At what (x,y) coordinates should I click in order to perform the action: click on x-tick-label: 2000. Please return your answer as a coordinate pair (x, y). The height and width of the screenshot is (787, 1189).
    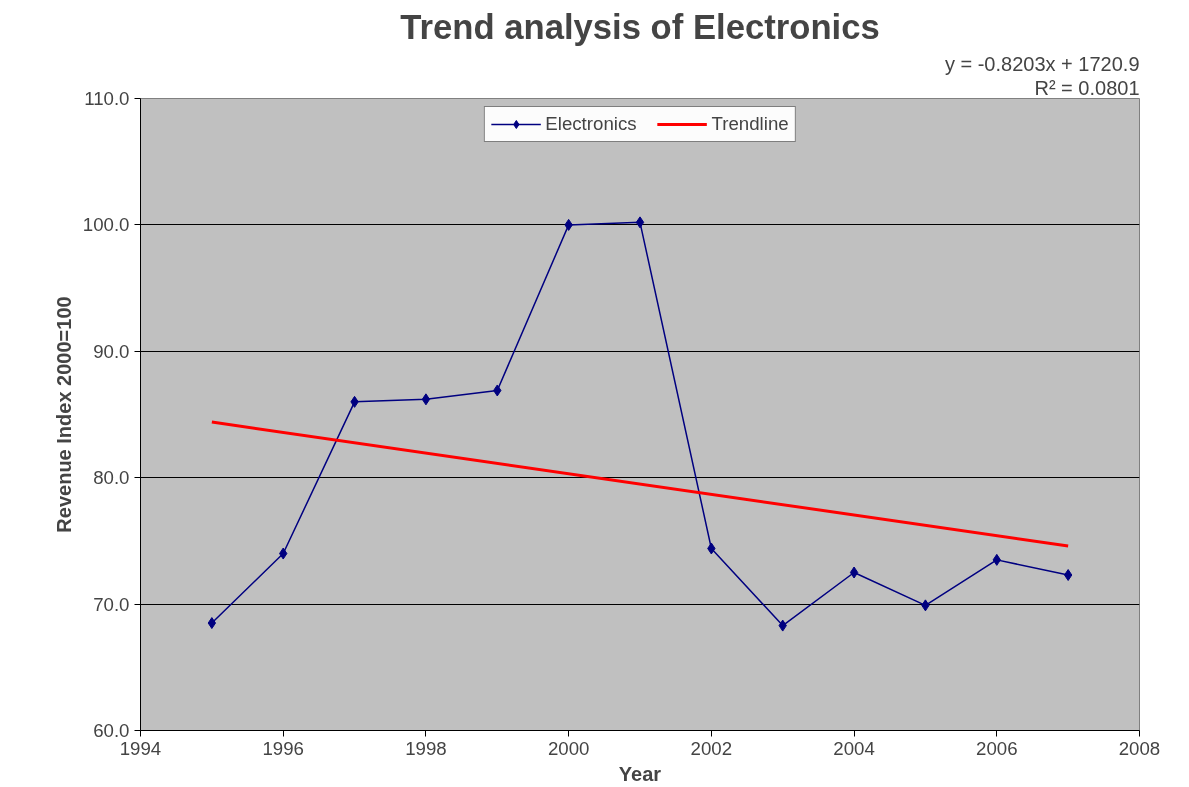
    Looking at the image, I should click on (568, 748).